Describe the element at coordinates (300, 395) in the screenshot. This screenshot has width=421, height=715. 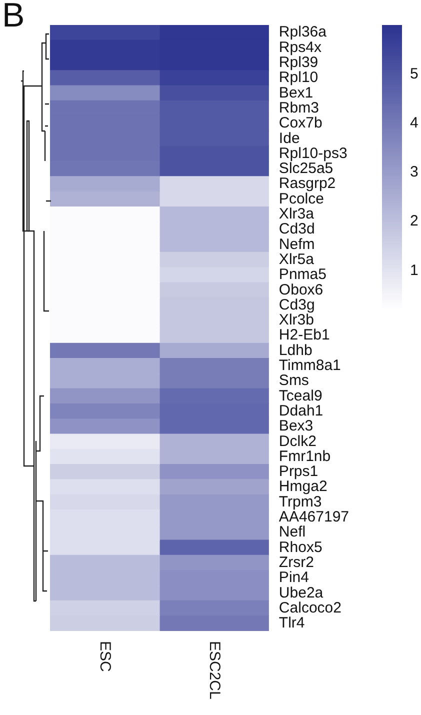
I see `y-tick-label: Tceal9` at that location.